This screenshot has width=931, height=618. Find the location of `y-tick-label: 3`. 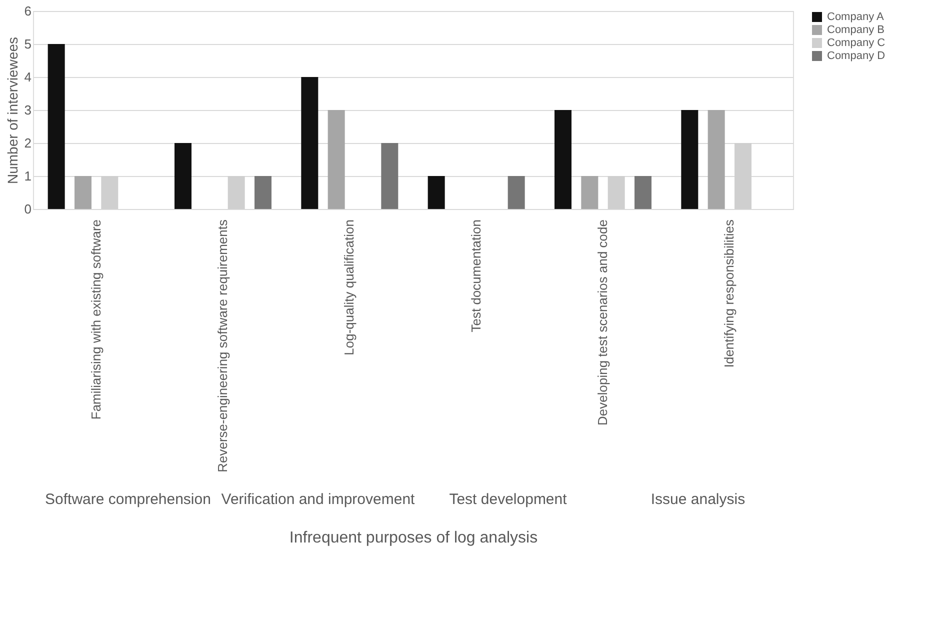

y-tick-label: 3 is located at coordinates (28, 110).